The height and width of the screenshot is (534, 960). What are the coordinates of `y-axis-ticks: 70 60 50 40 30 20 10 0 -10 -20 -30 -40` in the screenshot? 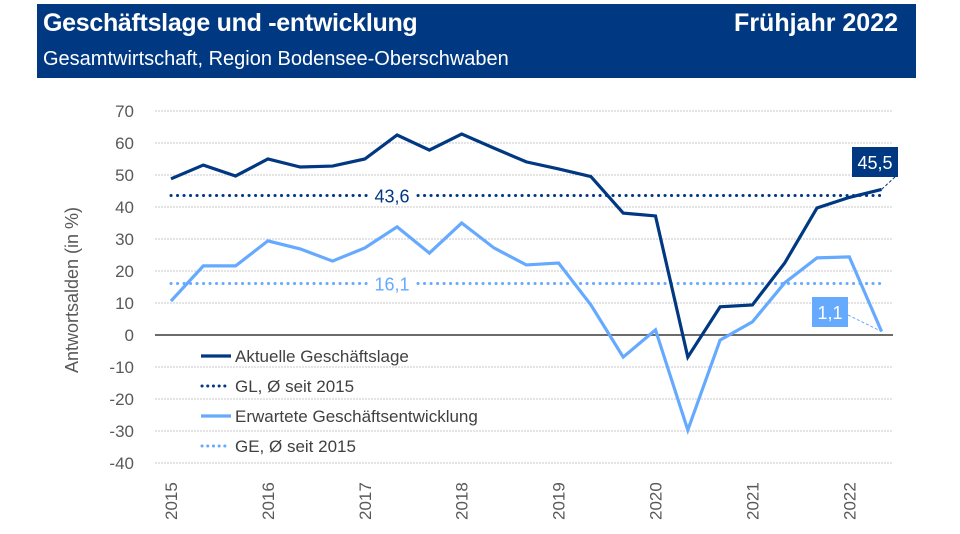 It's located at (121, 287).